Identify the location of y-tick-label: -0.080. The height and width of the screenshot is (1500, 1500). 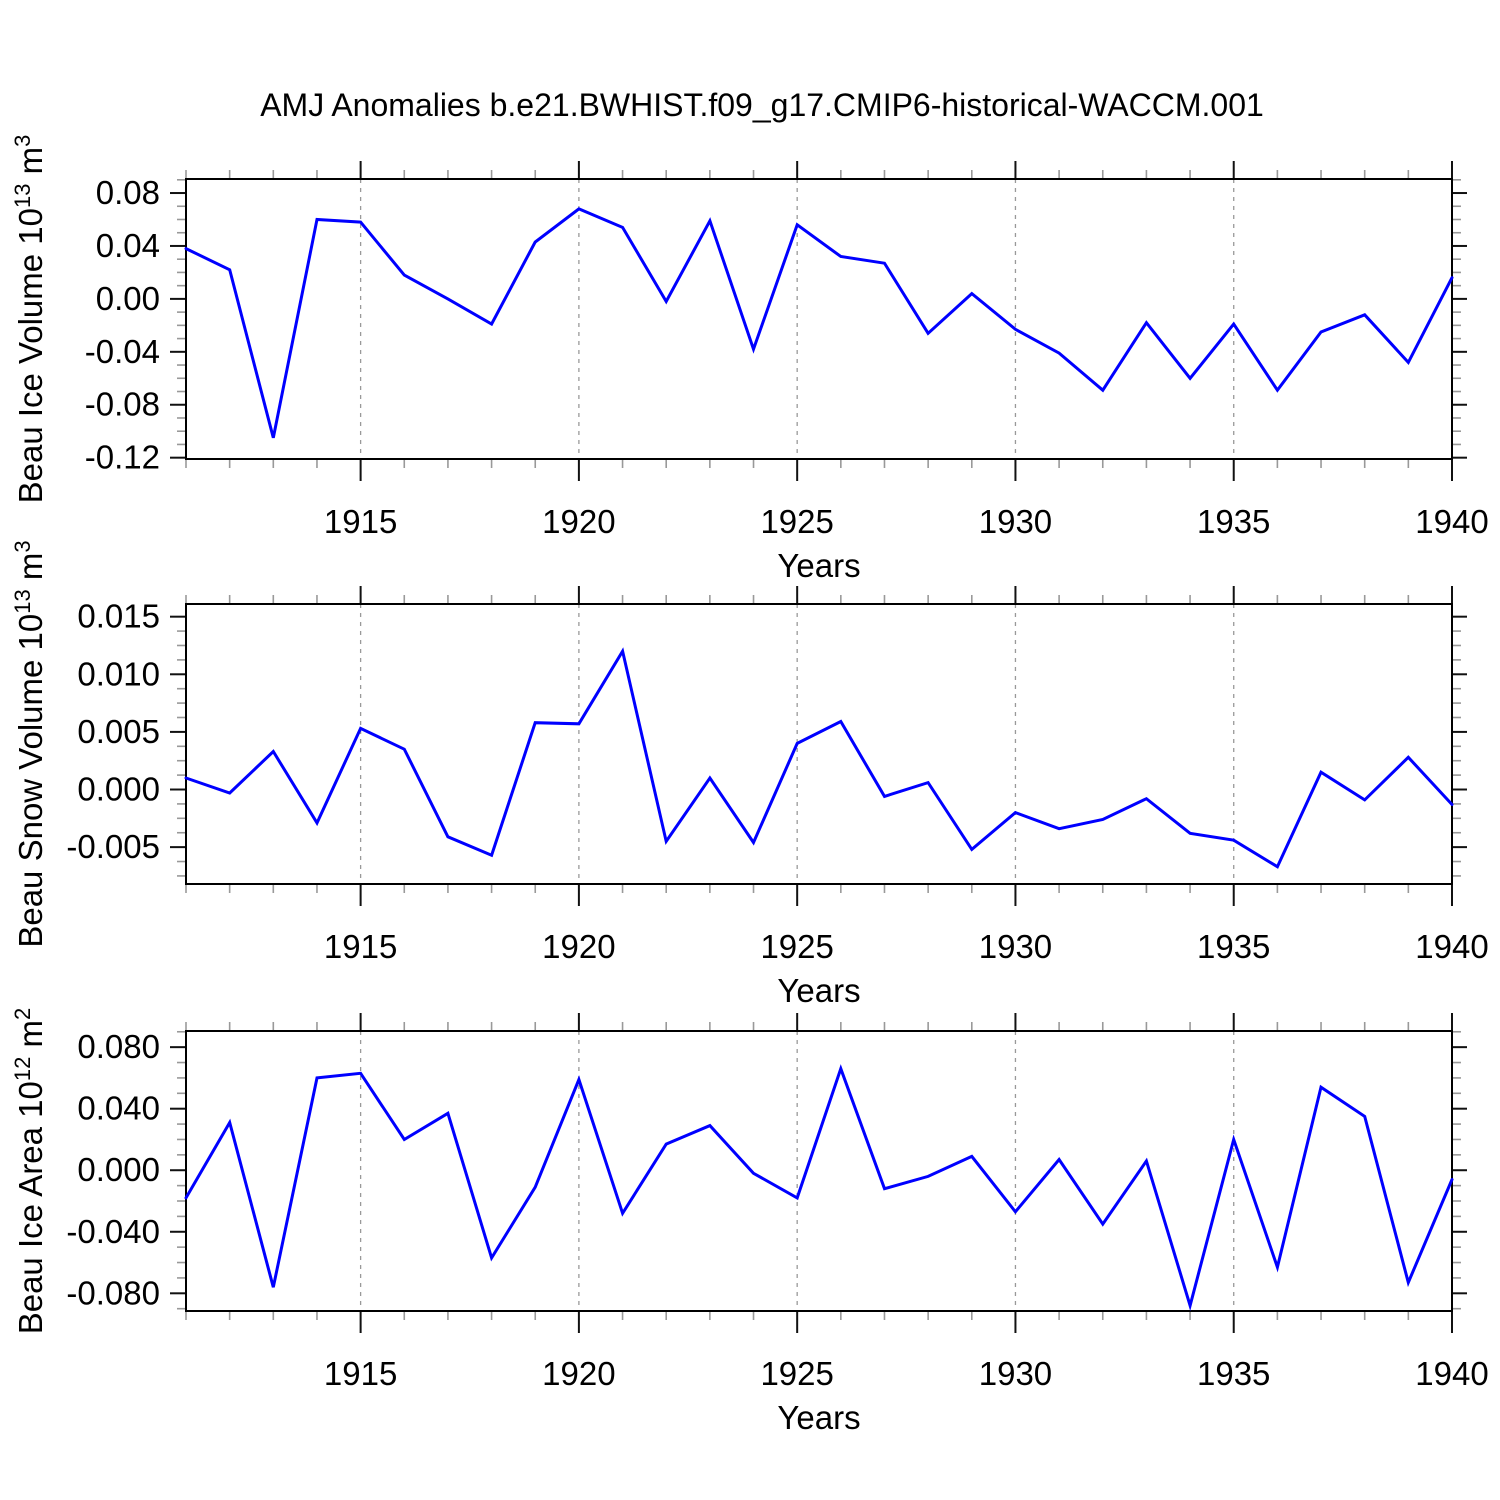
(113, 1292).